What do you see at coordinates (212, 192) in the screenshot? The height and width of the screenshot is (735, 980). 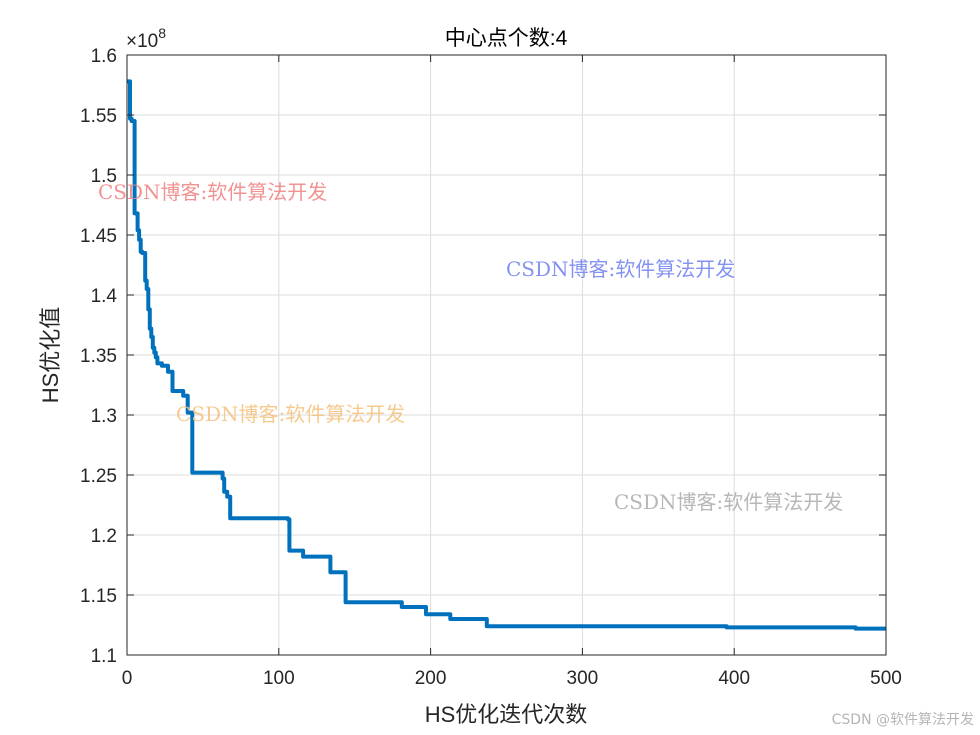 I see `watermark-red: CSDN博客:软件算法开发` at bounding box center [212, 192].